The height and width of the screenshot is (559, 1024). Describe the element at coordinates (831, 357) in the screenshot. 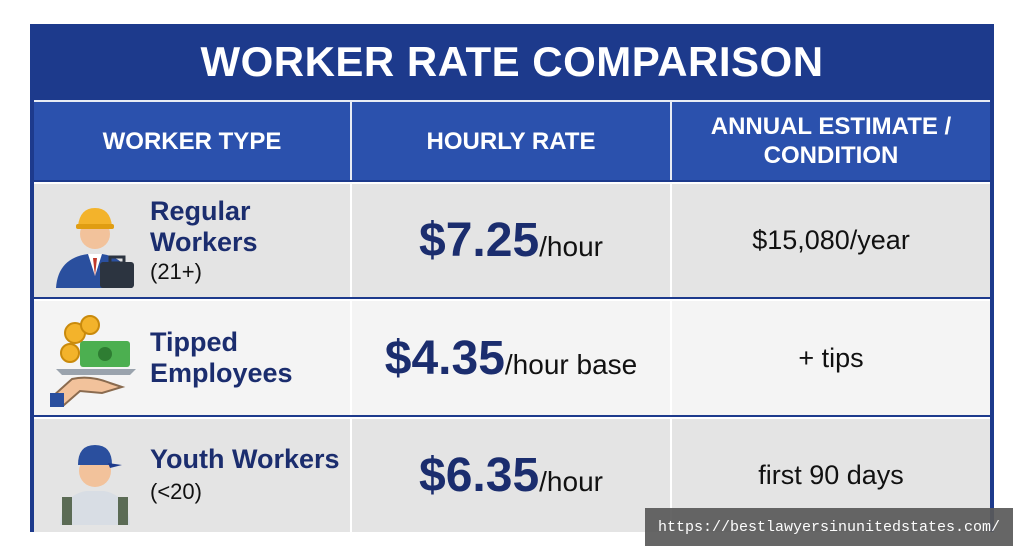

I see `annual-cell: + tips` at that location.